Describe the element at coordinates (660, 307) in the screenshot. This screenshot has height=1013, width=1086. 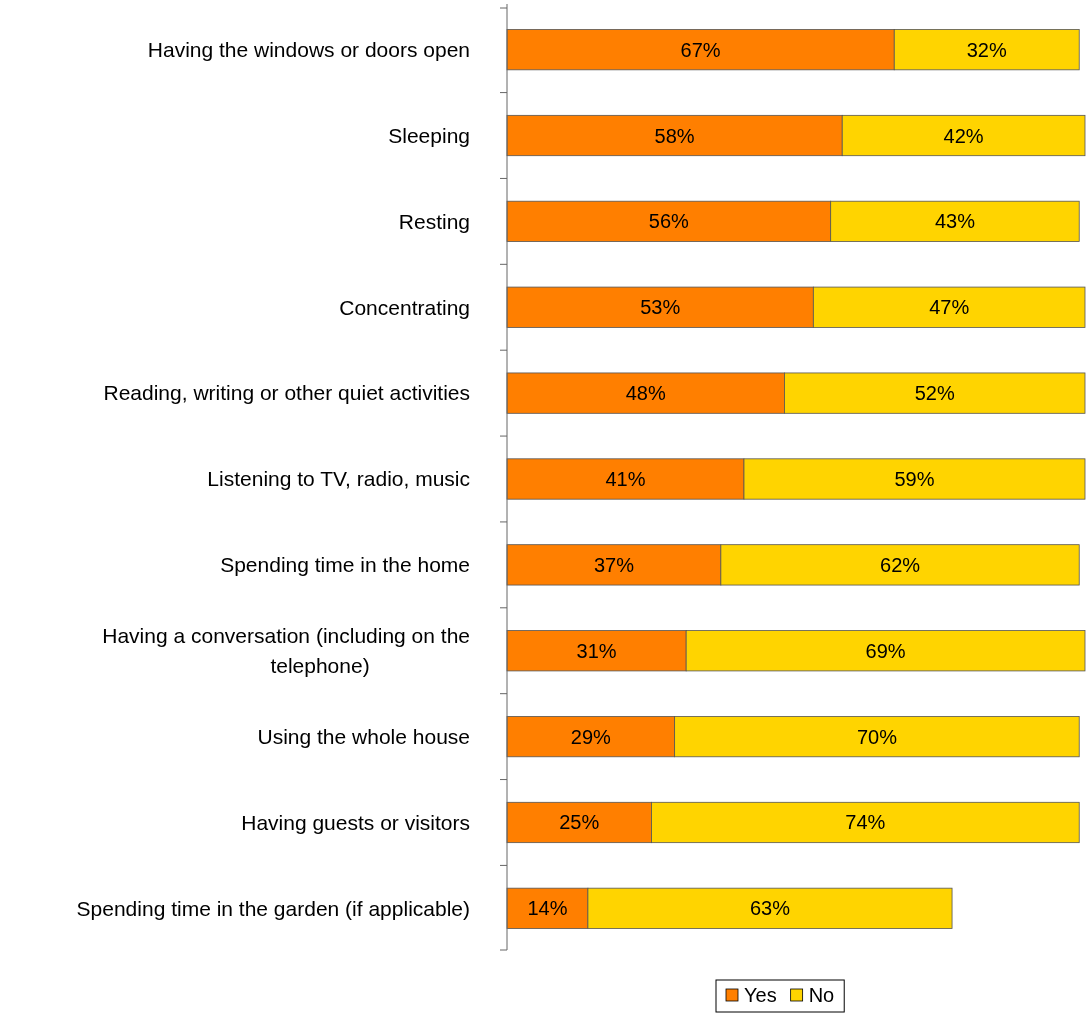
I see `data-label: 53%` at that location.